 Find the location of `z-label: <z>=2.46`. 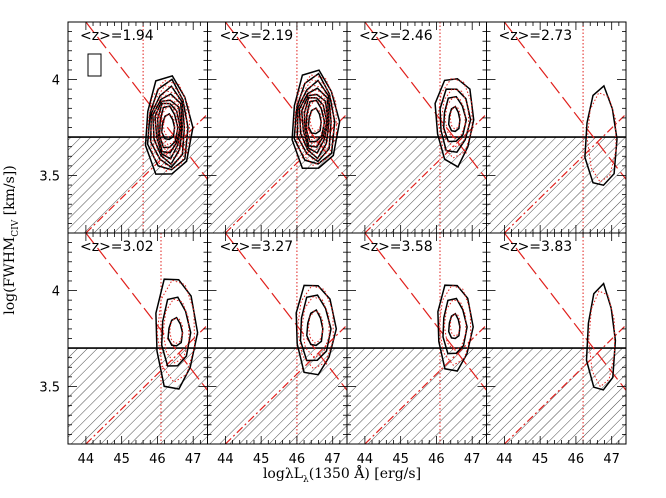

z-label: <z>=2.46 is located at coordinates (396, 36).